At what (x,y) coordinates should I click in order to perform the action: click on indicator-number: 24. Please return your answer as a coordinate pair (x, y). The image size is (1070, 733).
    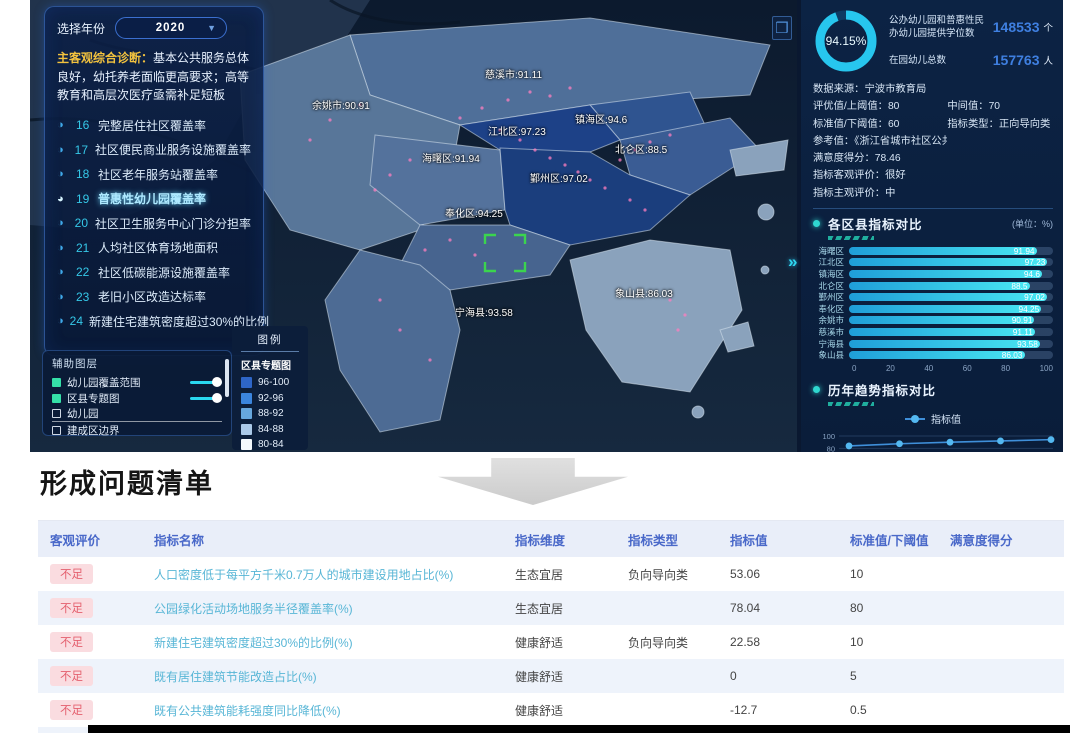
    Looking at the image, I should click on (76, 321).